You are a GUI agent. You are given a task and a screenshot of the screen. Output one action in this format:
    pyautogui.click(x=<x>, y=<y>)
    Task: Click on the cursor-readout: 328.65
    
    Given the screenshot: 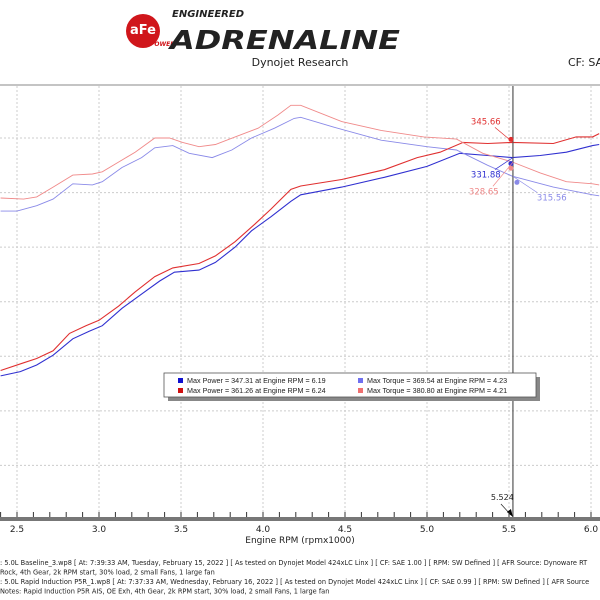 What is the action you would take?
    pyautogui.click(x=484, y=192)
    